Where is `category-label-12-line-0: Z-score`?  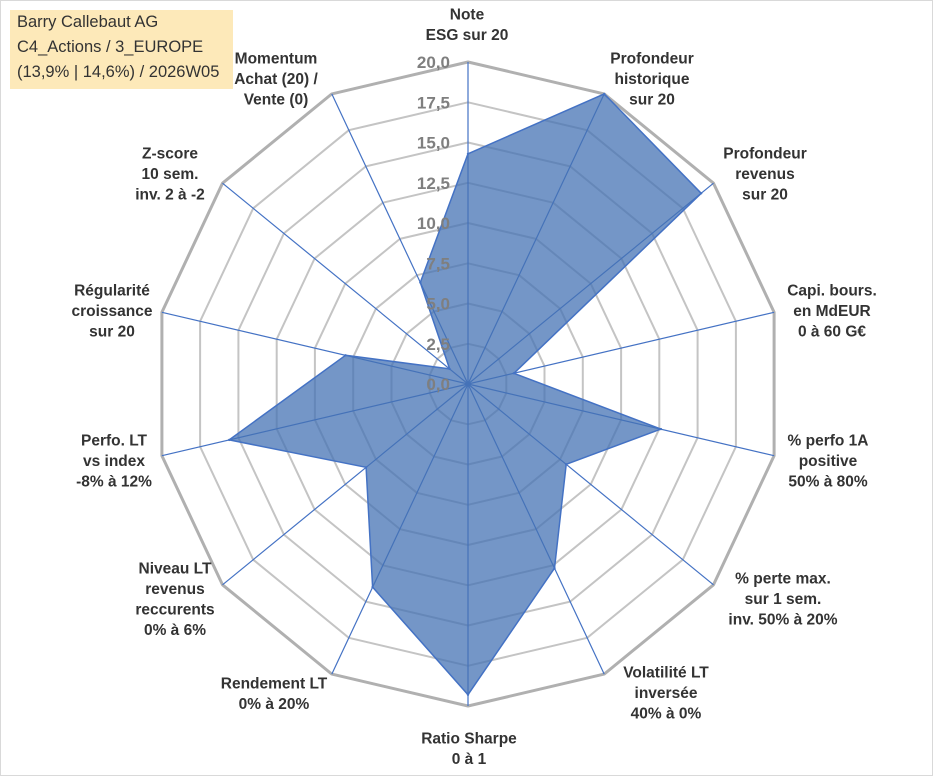 category-label-12-line-0: Z-score is located at coordinates (170, 154).